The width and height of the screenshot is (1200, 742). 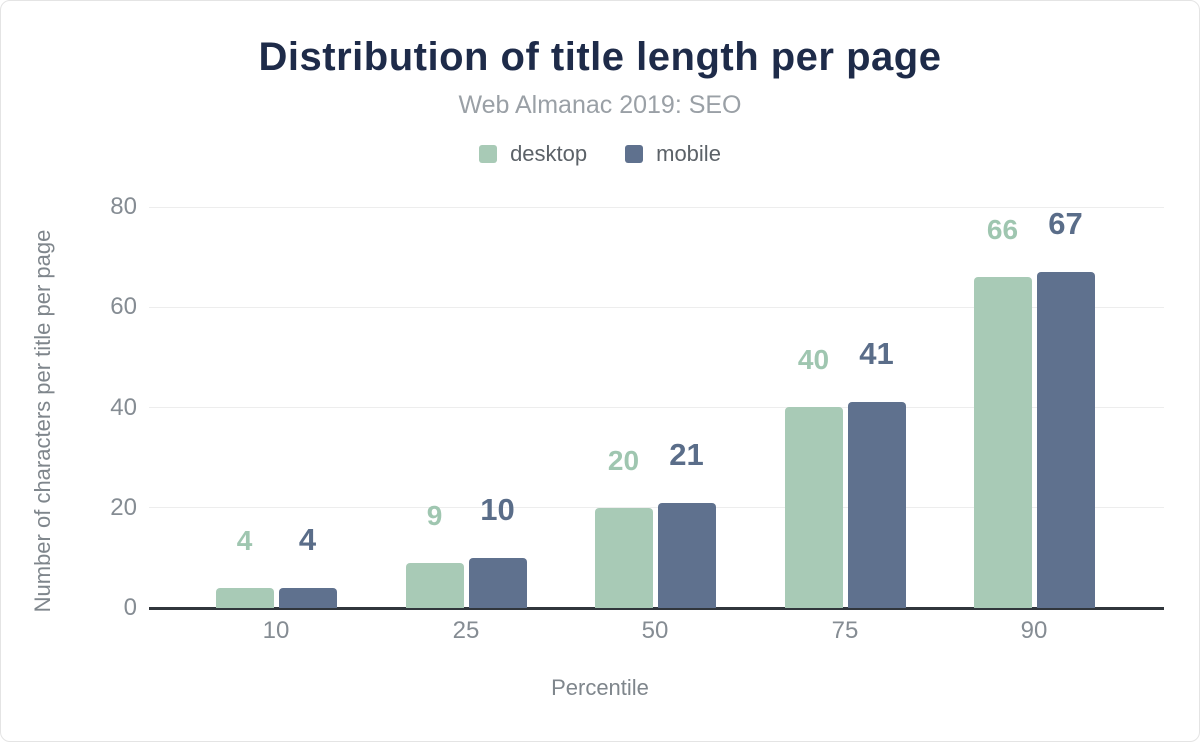 I want to click on gridline-y40, so click(x=656, y=407).